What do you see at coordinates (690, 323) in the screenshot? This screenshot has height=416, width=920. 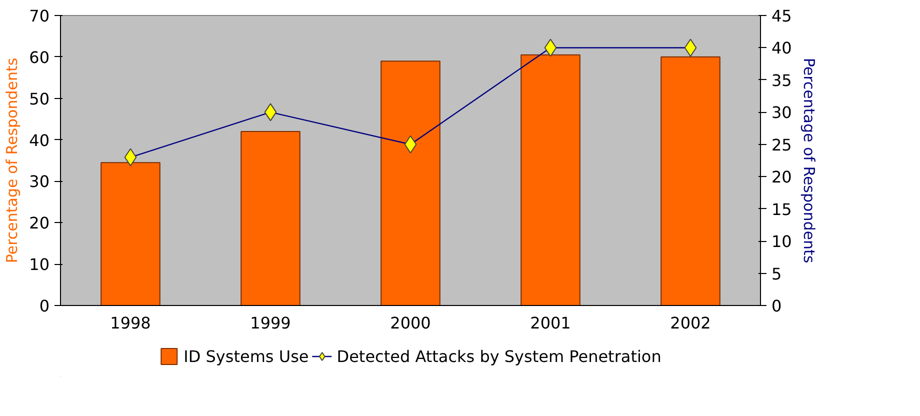 I see `x-tick-label: 2002` at bounding box center [690, 323].